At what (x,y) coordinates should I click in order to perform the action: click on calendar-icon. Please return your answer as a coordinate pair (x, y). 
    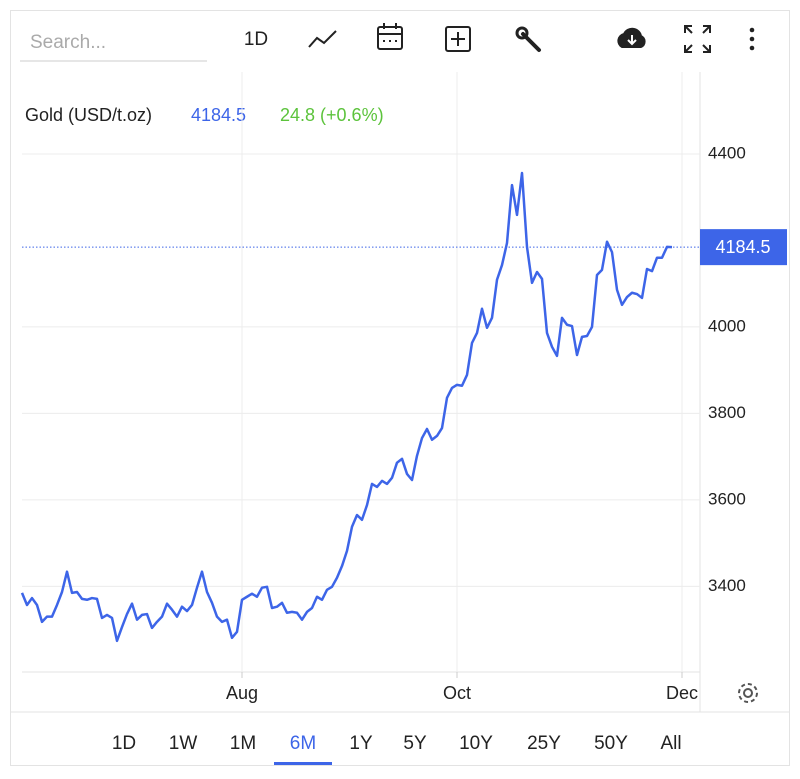
    Looking at the image, I should click on (390, 36).